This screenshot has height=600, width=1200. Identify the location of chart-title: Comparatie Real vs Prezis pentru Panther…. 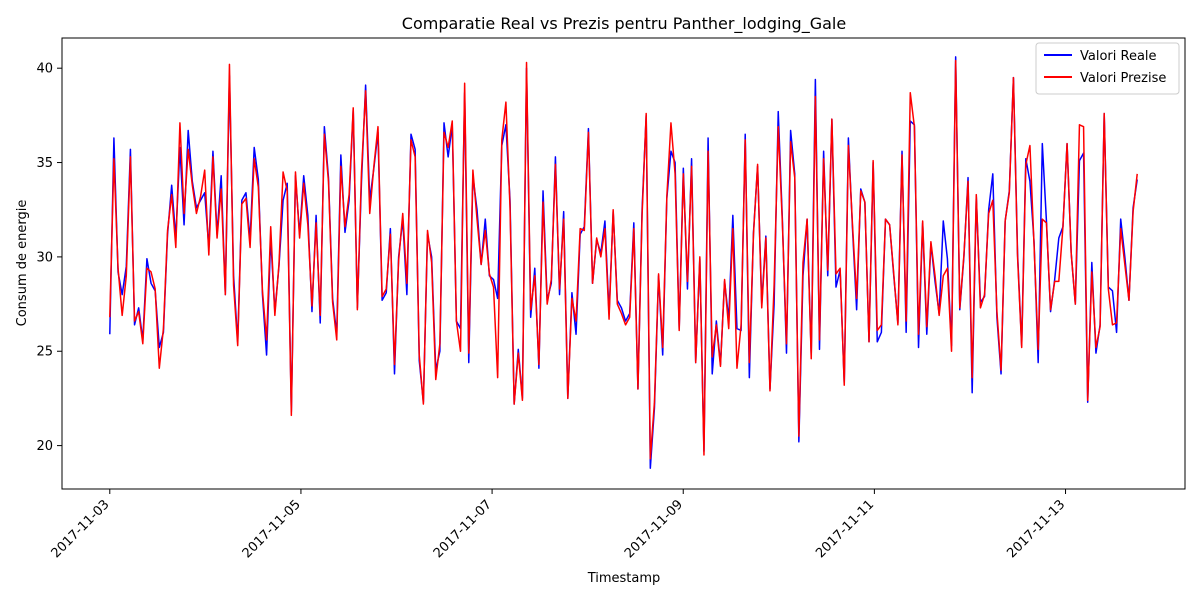
(624, 24).